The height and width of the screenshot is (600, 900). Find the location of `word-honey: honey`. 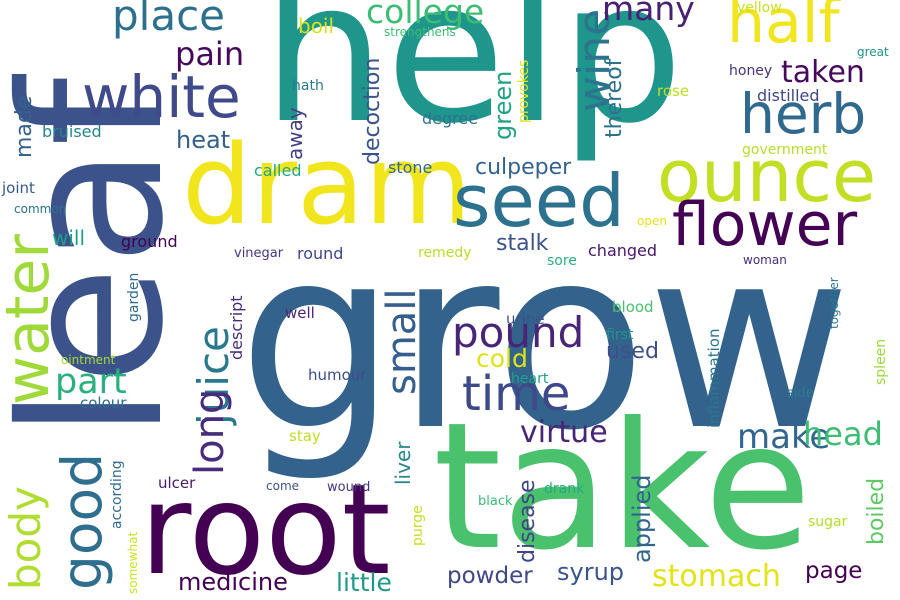

word-honey: honey is located at coordinates (751, 71).